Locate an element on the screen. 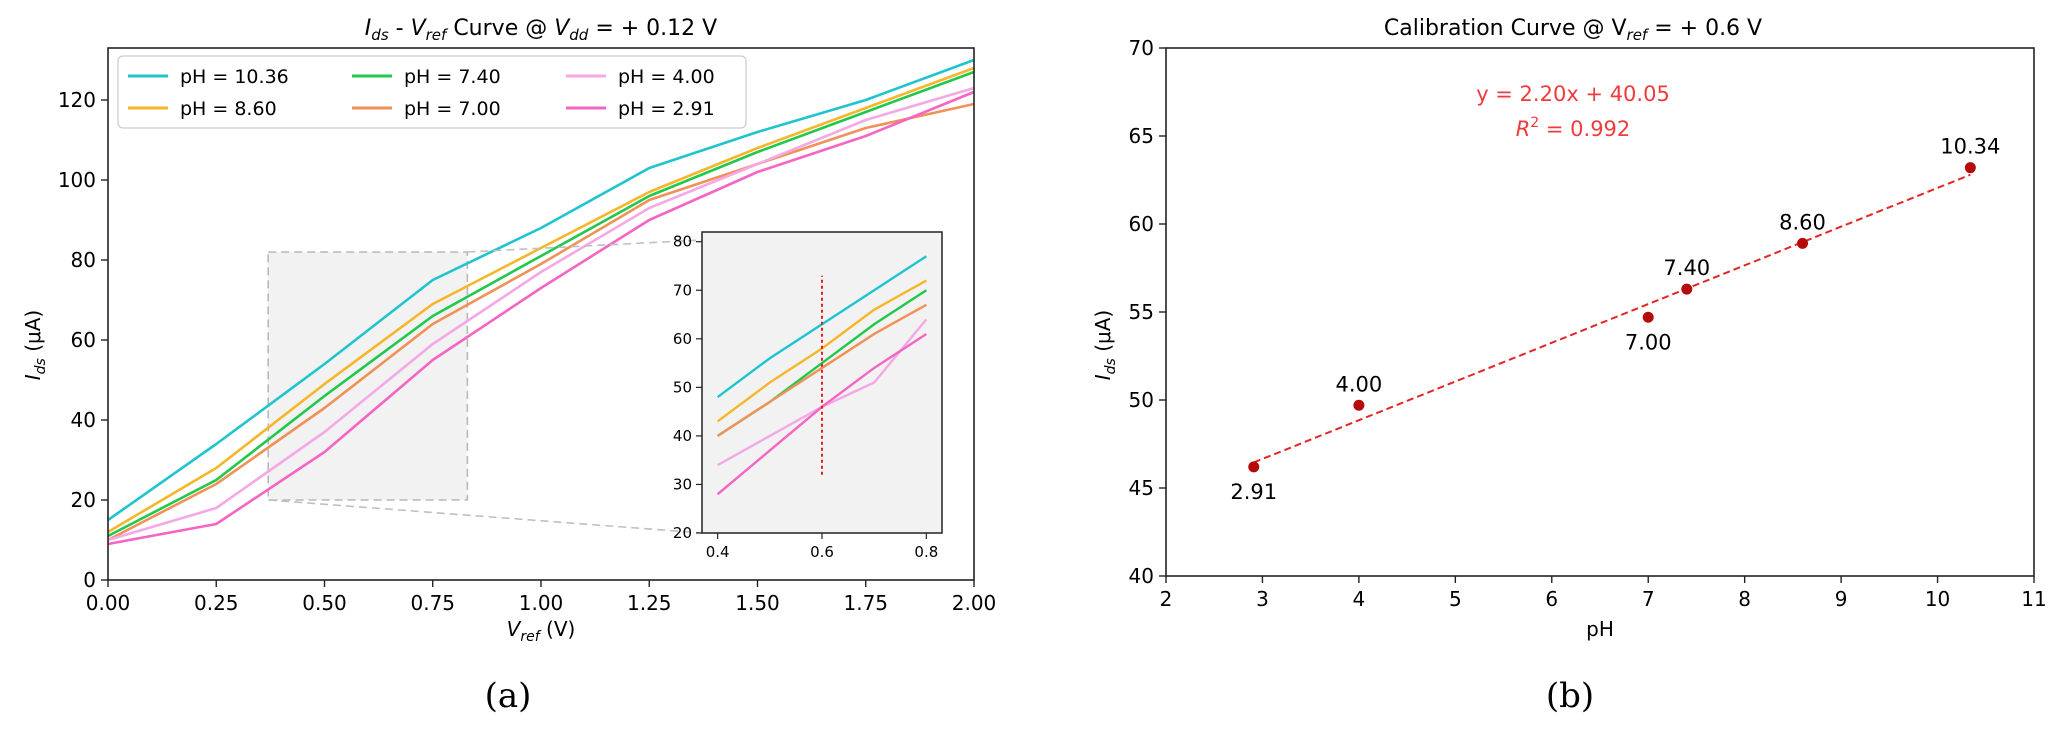 The width and height of the screenshot is (2063, 730). fit-equation: y = 2.20x + 40.05 is located at coordinates (1573, 94).